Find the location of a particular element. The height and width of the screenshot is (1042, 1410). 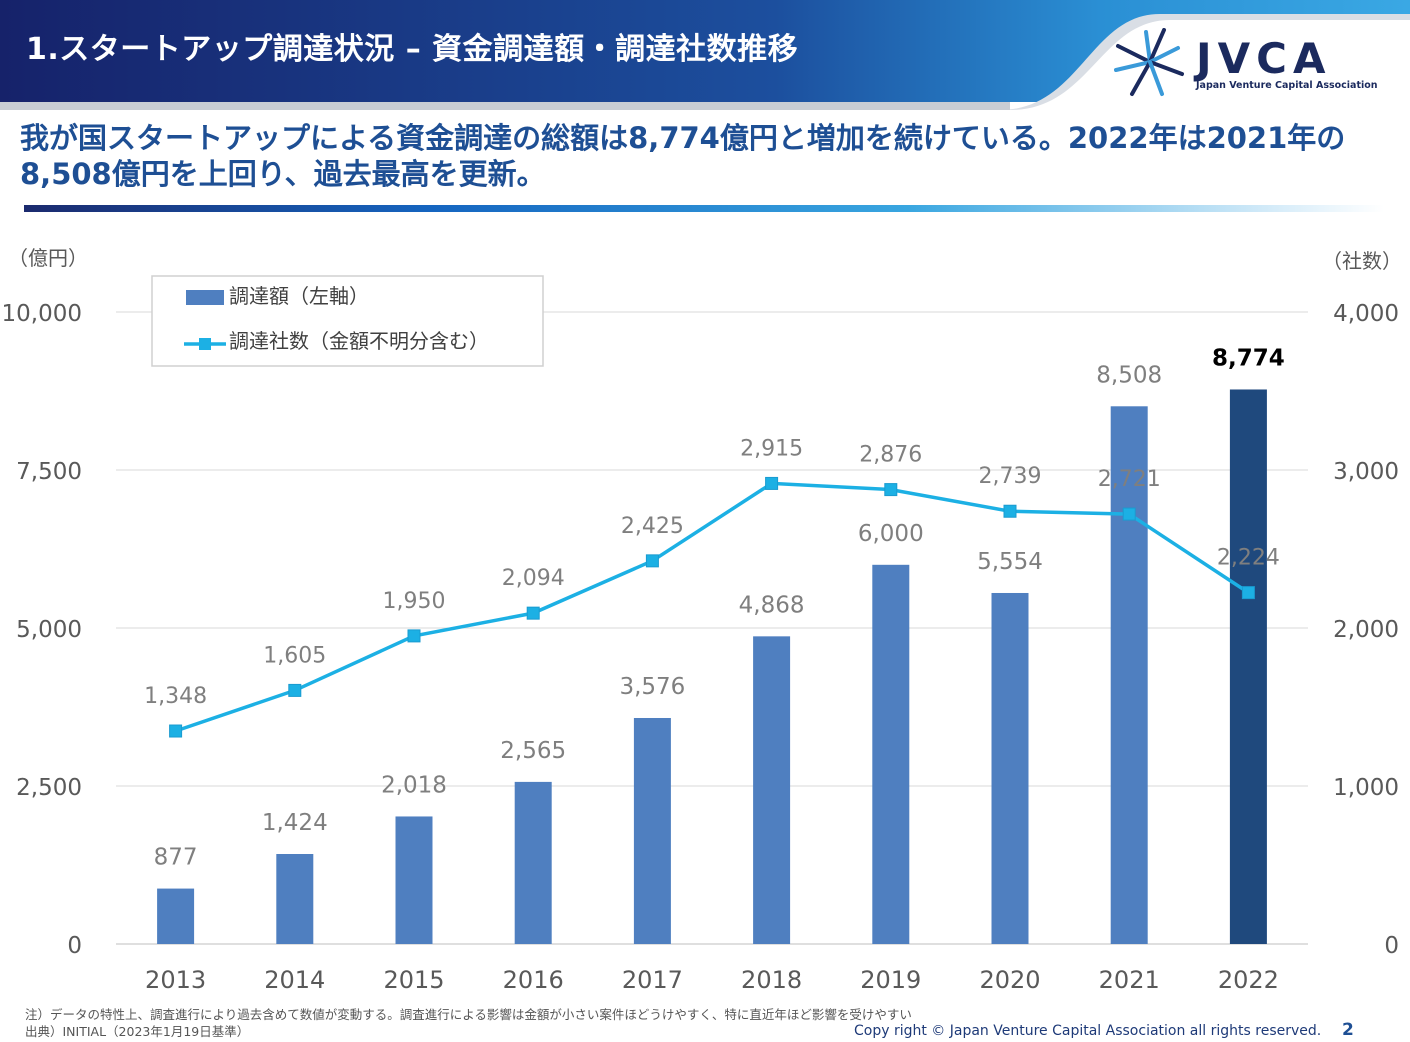

y-left-tick-label: 5,000 is located at coordinates (49, 630).